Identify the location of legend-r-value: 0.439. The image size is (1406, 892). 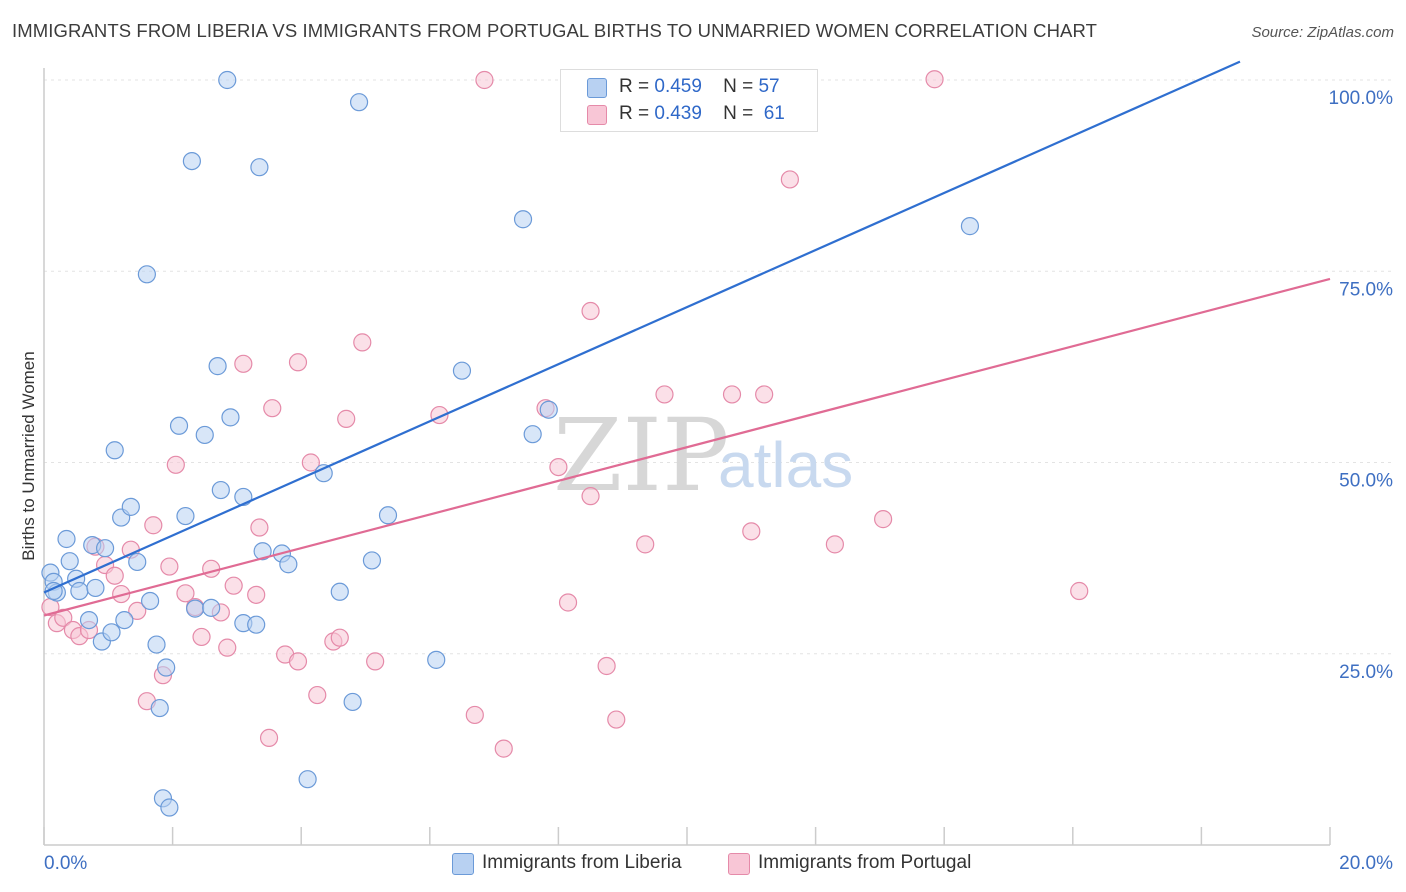
(678, 113).